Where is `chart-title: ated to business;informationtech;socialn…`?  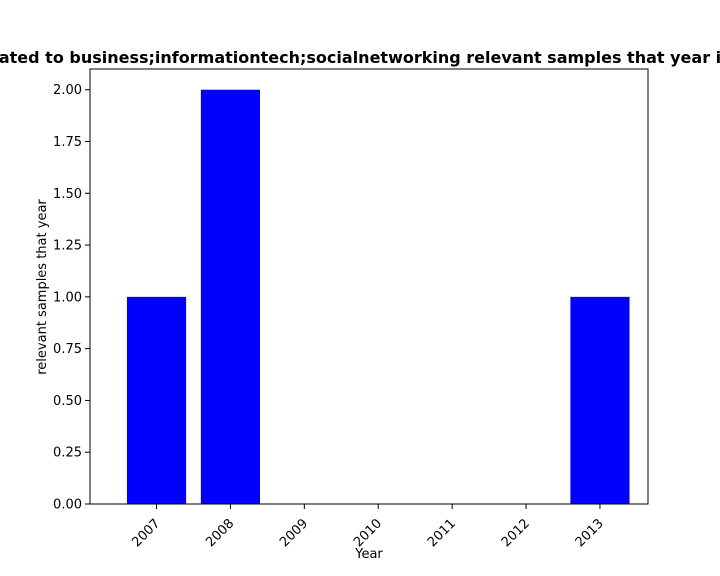 chart-title: ated to business;informationtech;socialn… is located at coordinates (360, 57).